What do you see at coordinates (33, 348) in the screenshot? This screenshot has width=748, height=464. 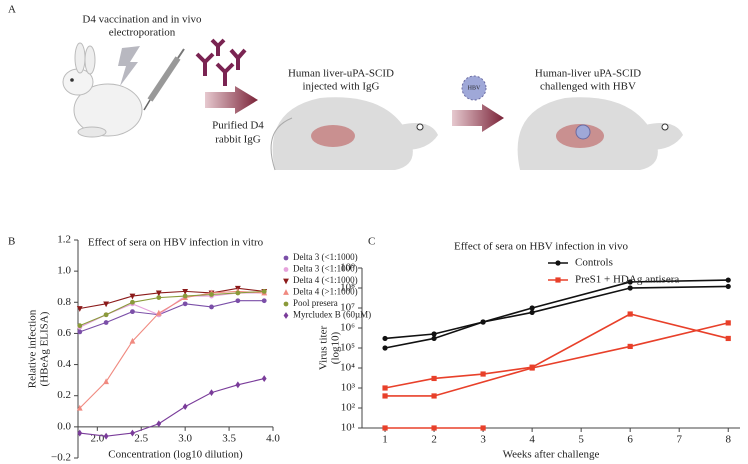 I see `y-axis-title: Relative infection` at bounding box center [33, 348].